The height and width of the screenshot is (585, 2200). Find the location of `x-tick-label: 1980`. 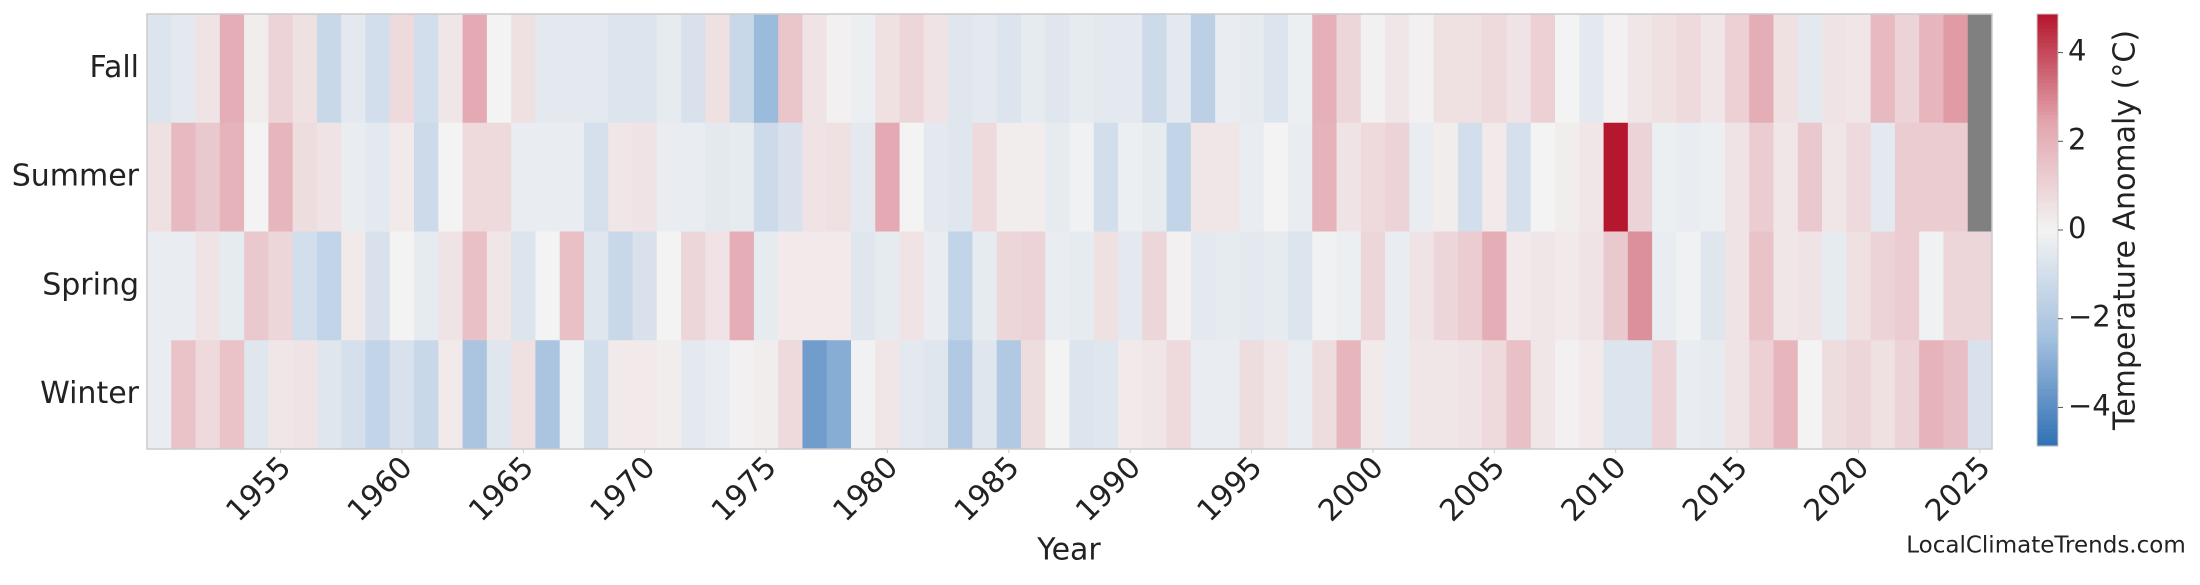

x-tick-label: 1980 is located at coordinates (865, 489).